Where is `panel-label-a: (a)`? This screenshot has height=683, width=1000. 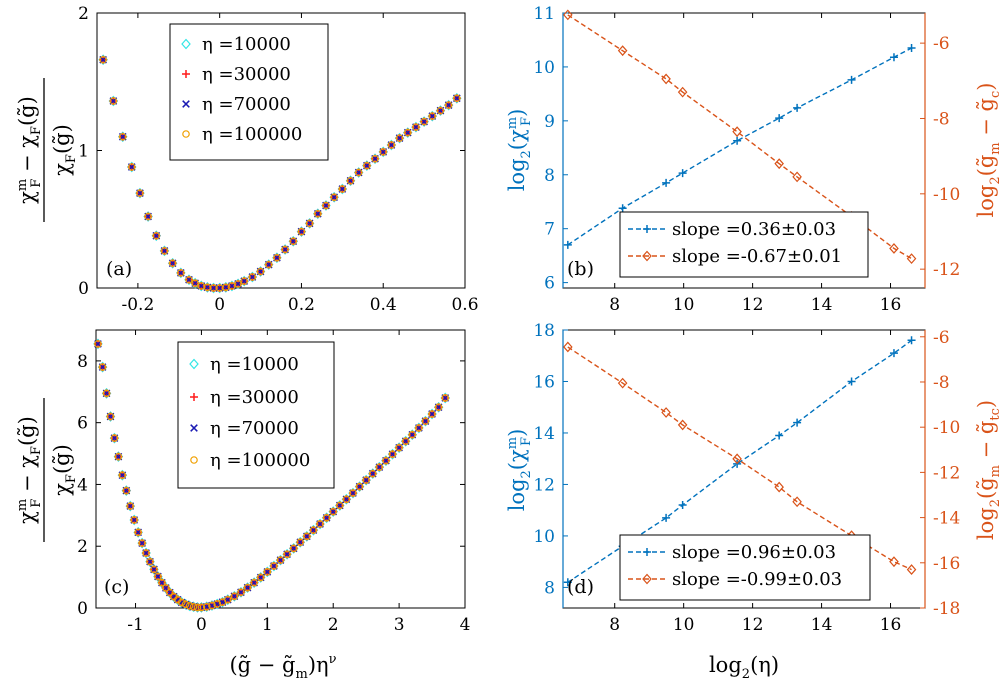 panel-label-a: (a) is located at coordinates (119, 269).